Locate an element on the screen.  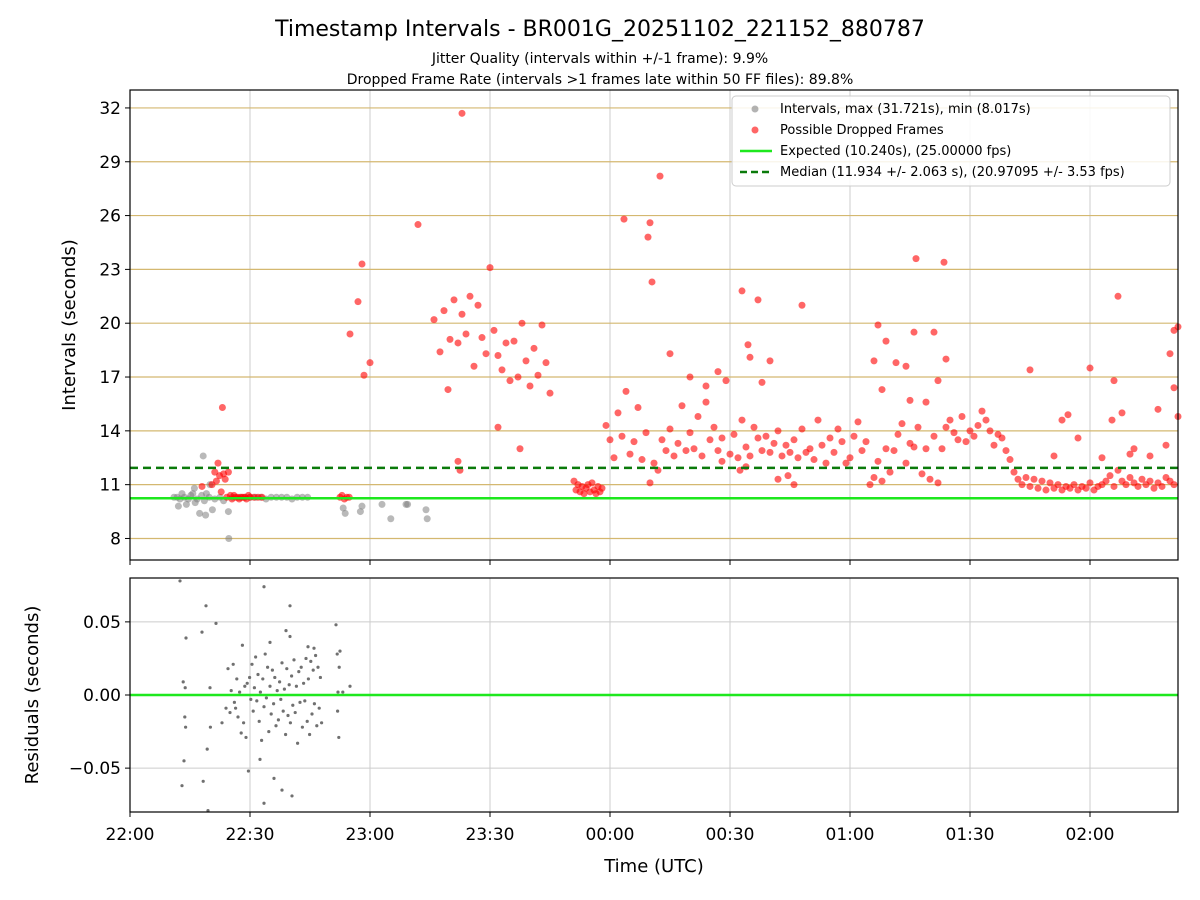
x-axis-label: Time (UTC) is located at coordinates (653, 866).